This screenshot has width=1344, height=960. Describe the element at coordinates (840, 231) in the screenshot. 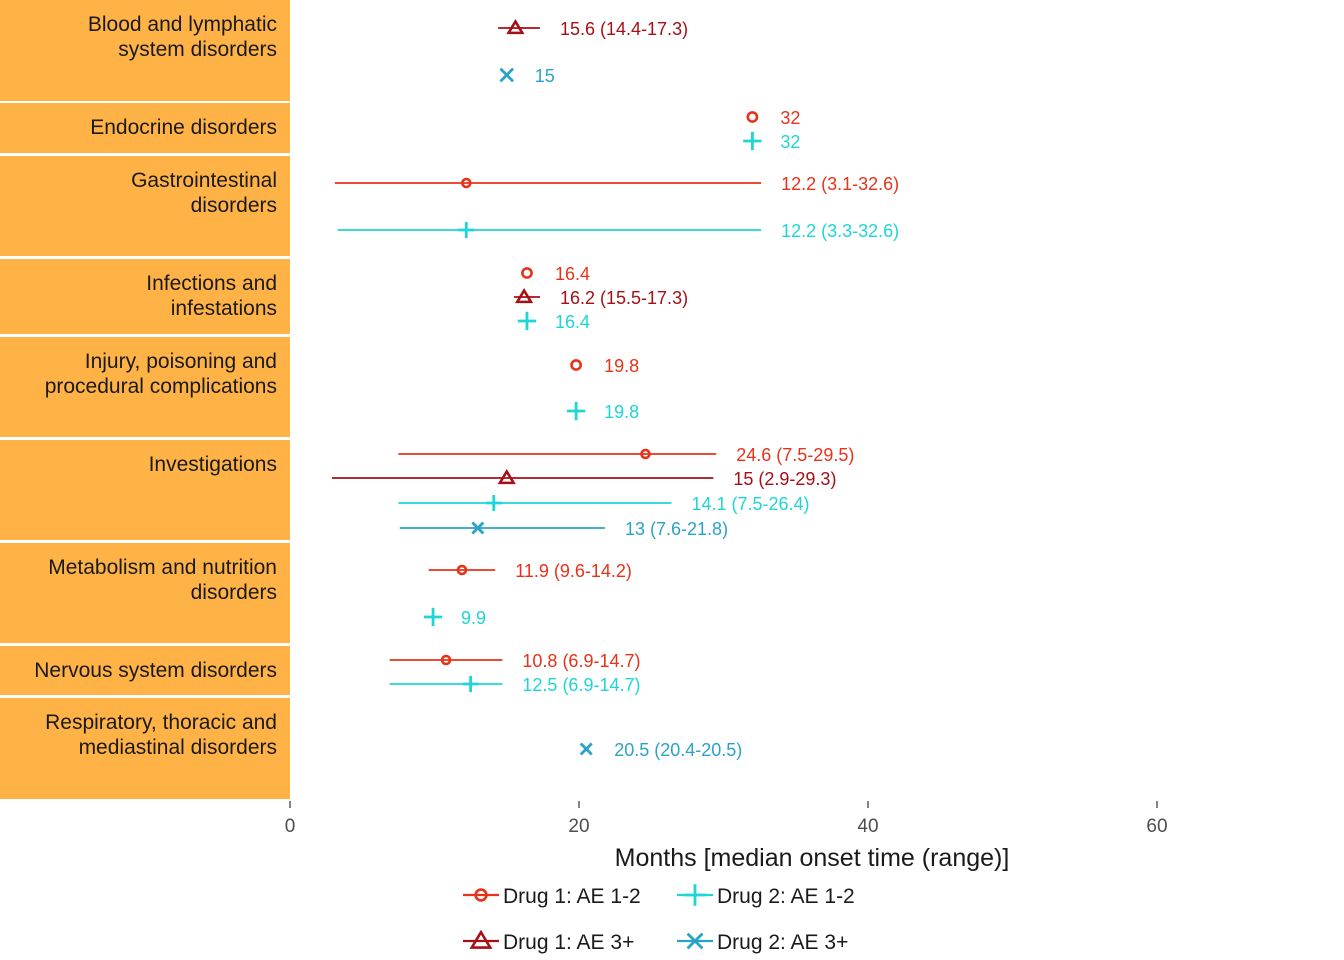

I see `data-label: 12.2 (3.3-32.6)` at that location.